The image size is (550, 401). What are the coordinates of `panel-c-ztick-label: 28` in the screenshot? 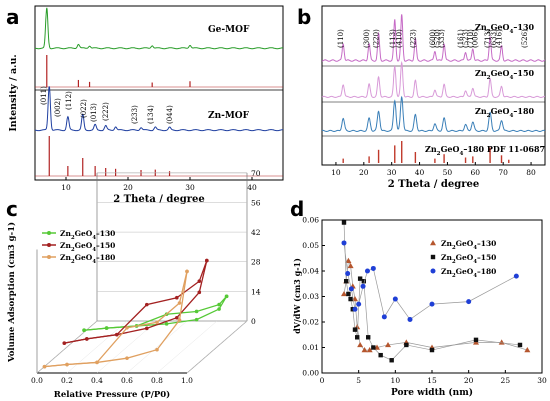 It's located at (256, 262).